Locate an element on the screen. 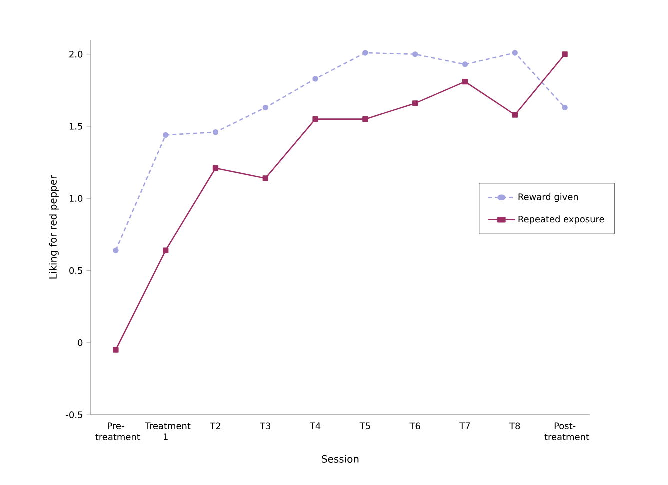  x-tick-label: T6 is located at coordinates (415, 426).